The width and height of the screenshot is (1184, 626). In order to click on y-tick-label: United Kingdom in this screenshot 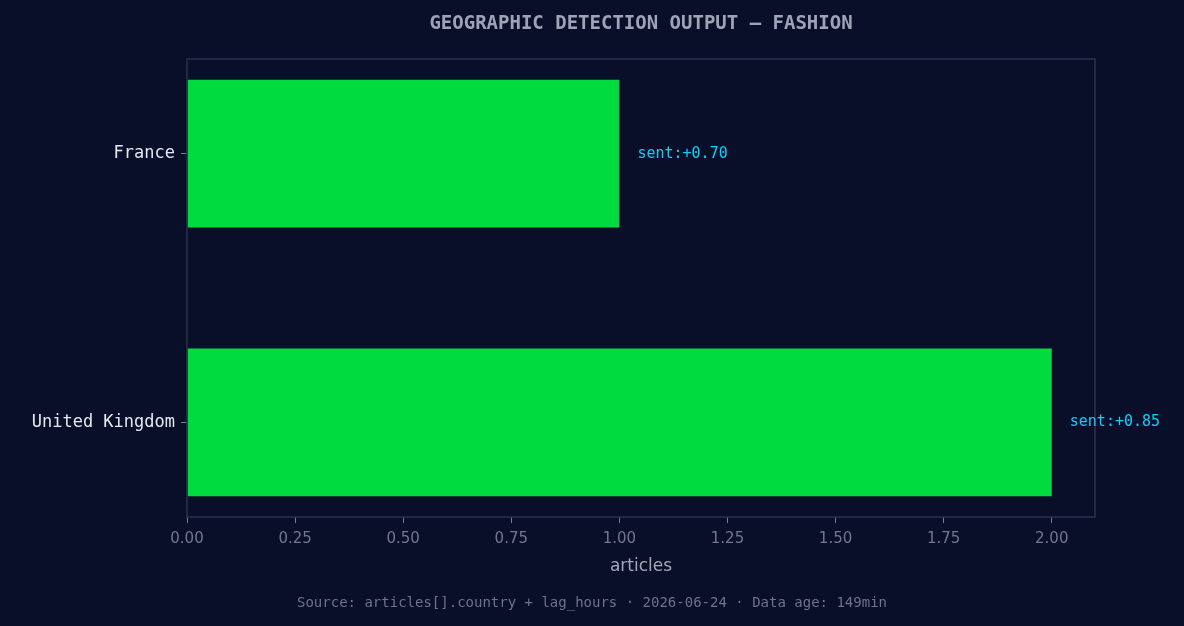, I will do `click(103, 420)`.